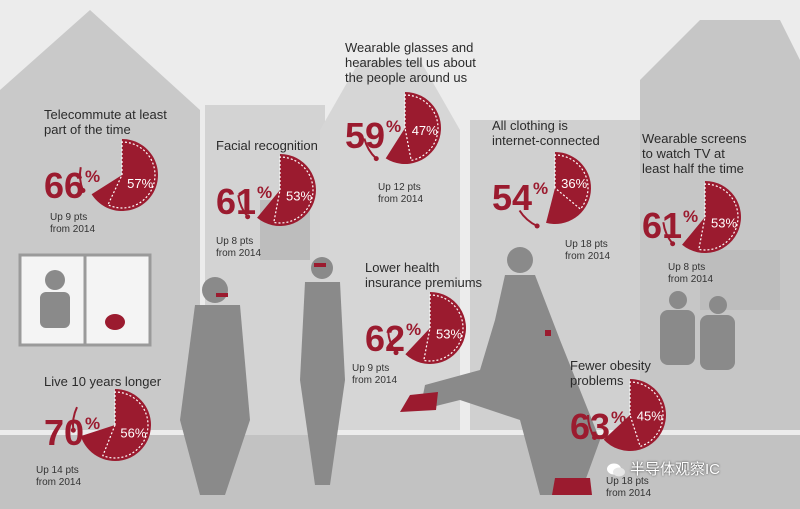 The width and height of the screenshot is (800, 509). I want to click on stat-value: 54%, so click(520, 197).